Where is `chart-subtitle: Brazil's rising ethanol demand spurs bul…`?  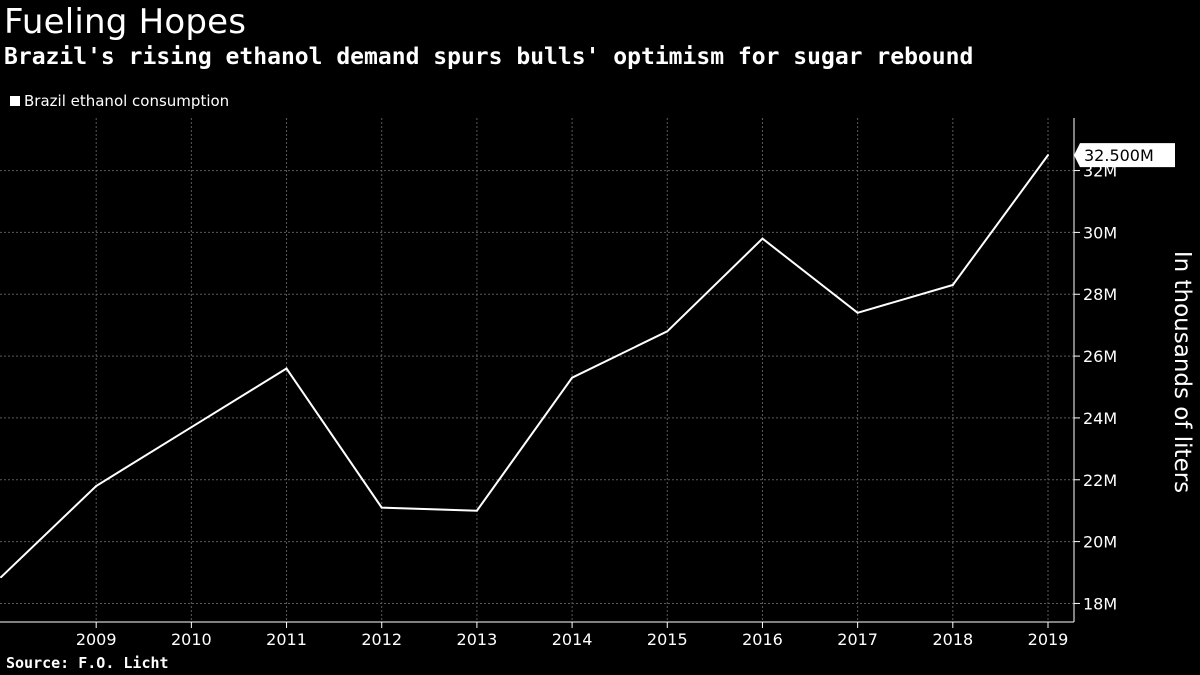
chart-subtitle: Brazil's rising ethanol demand spurs bul… is located at coordinates (489, 57).